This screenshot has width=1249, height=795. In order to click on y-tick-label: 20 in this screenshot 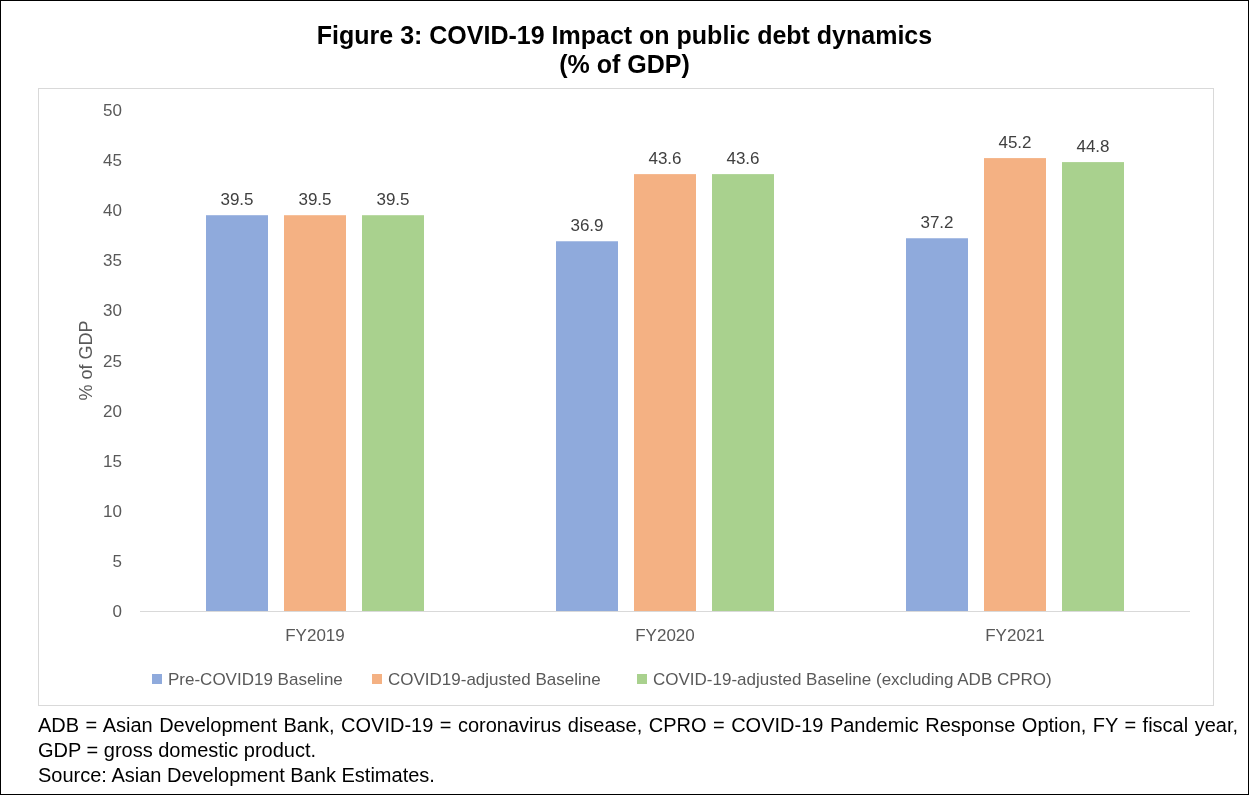, I will do `click(112, 411)`.